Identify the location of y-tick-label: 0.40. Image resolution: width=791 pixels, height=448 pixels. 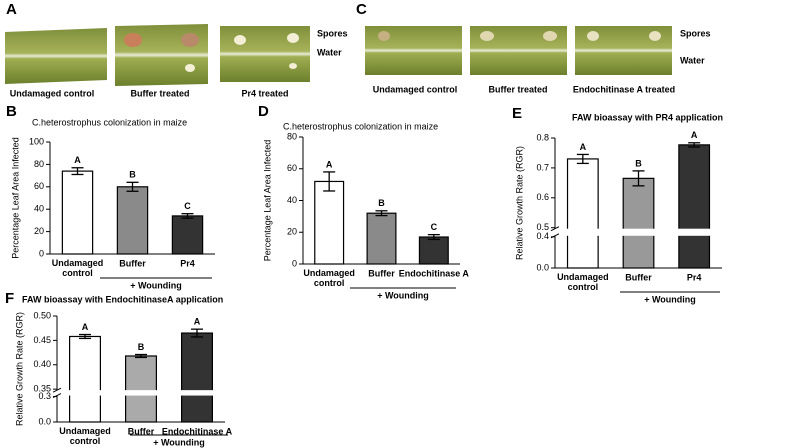
(42, 364).